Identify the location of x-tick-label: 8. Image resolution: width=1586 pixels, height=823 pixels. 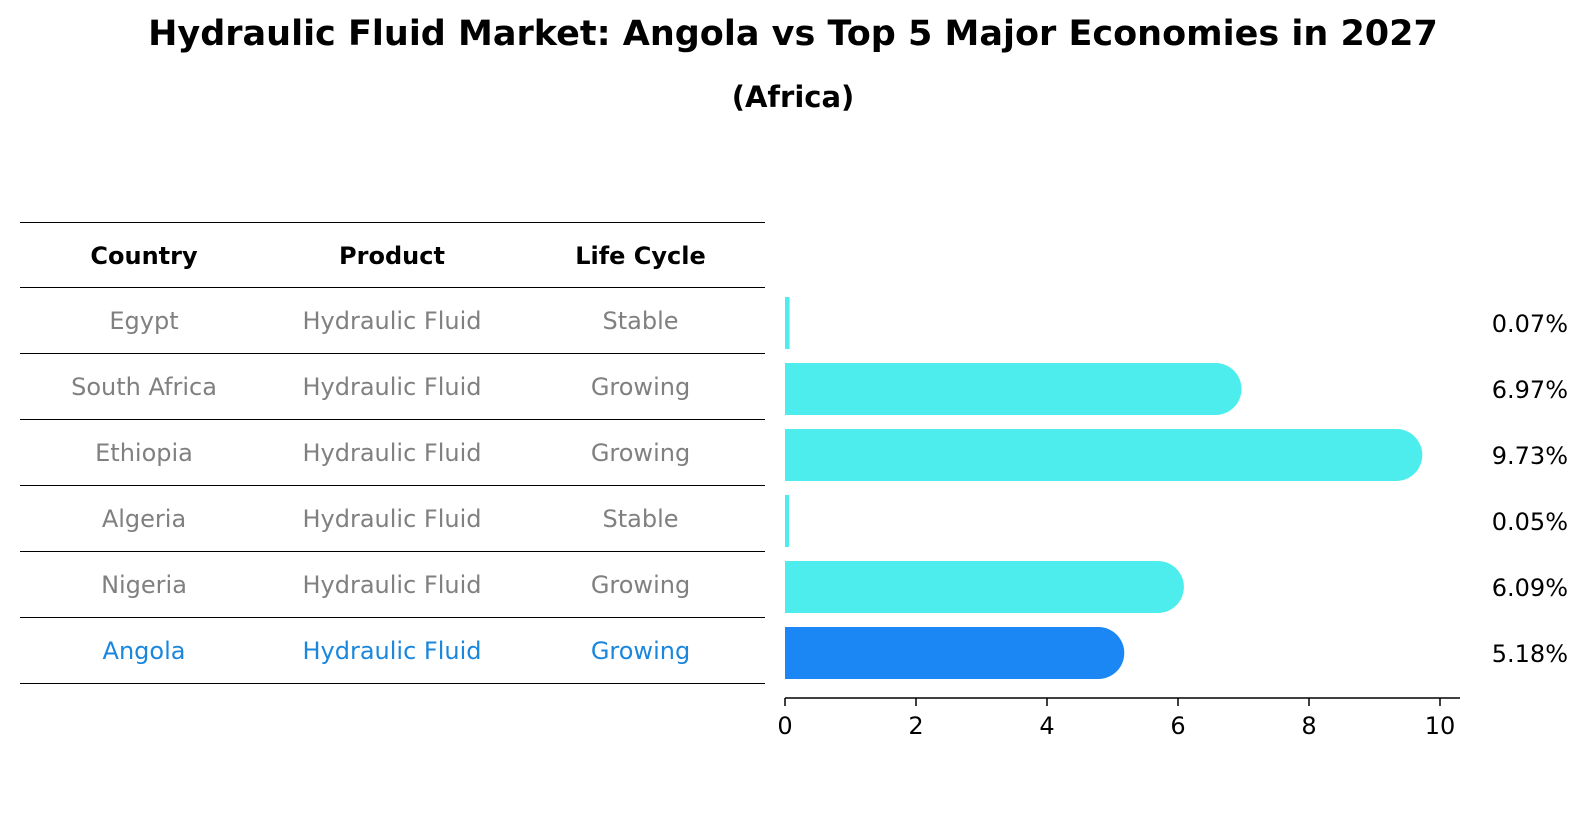
(1308, 726).